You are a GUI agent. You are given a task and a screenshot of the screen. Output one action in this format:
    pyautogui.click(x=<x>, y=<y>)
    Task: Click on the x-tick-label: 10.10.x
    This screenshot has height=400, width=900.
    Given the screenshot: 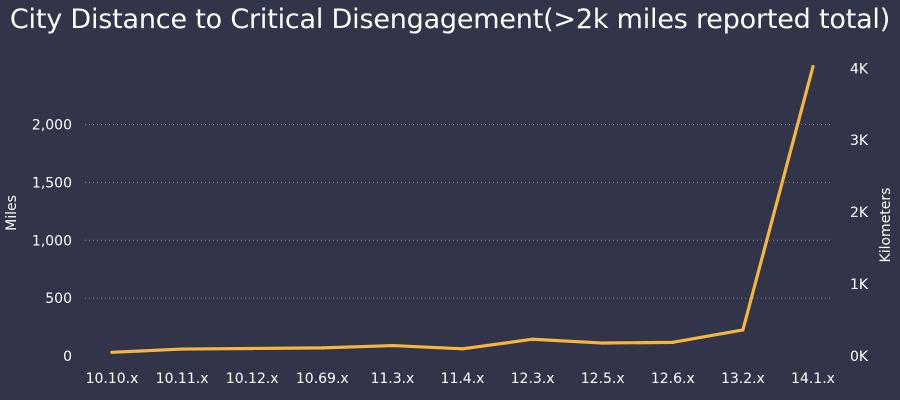 What is the action you would take?
    pyautogui.click(x=112, y=379)
    